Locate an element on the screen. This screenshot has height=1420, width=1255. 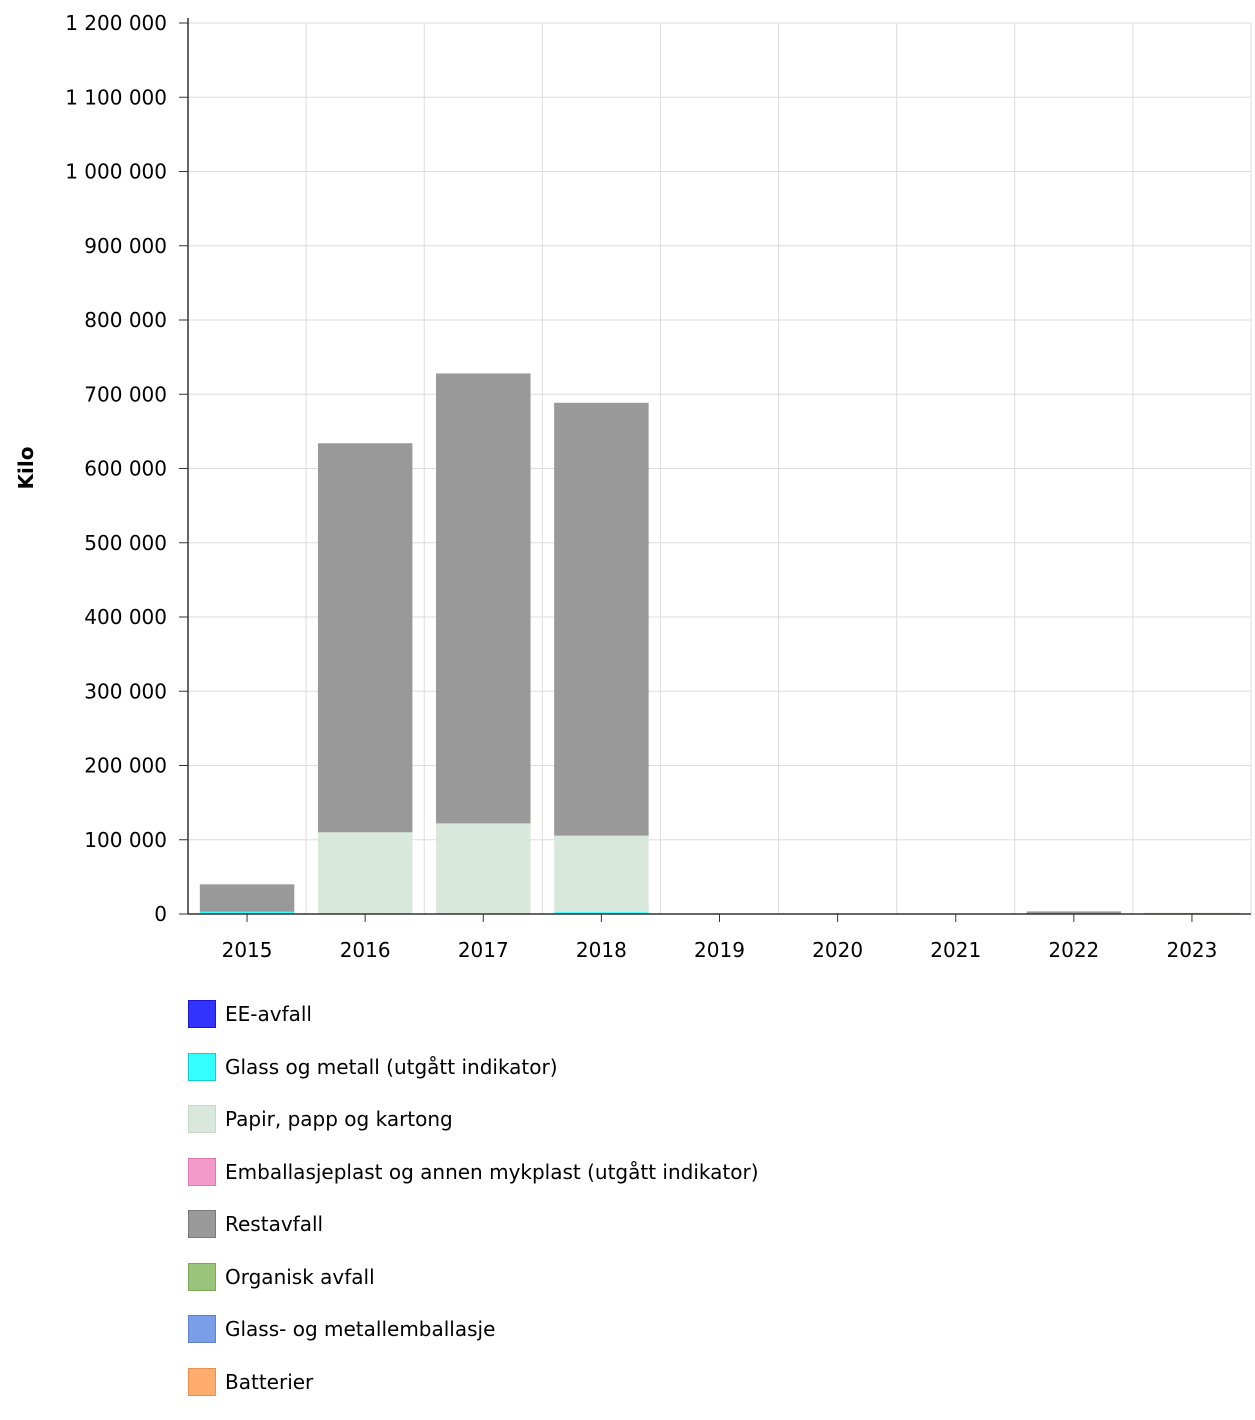
x-tick-label: 2021 is located at coordinates (955, 950).